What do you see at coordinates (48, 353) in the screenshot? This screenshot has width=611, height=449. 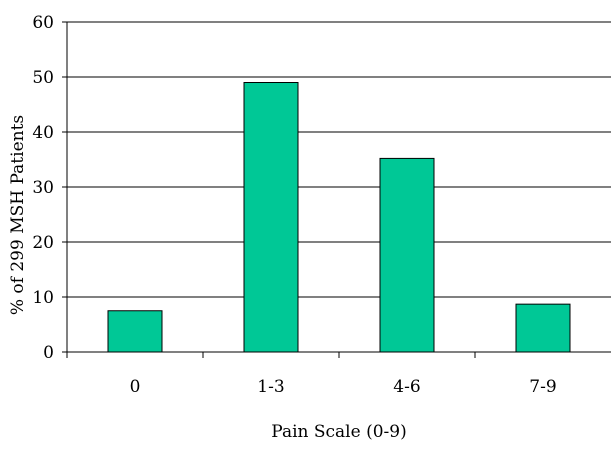 I see `y-tick-label: 0` at bounding box center [48, 353].